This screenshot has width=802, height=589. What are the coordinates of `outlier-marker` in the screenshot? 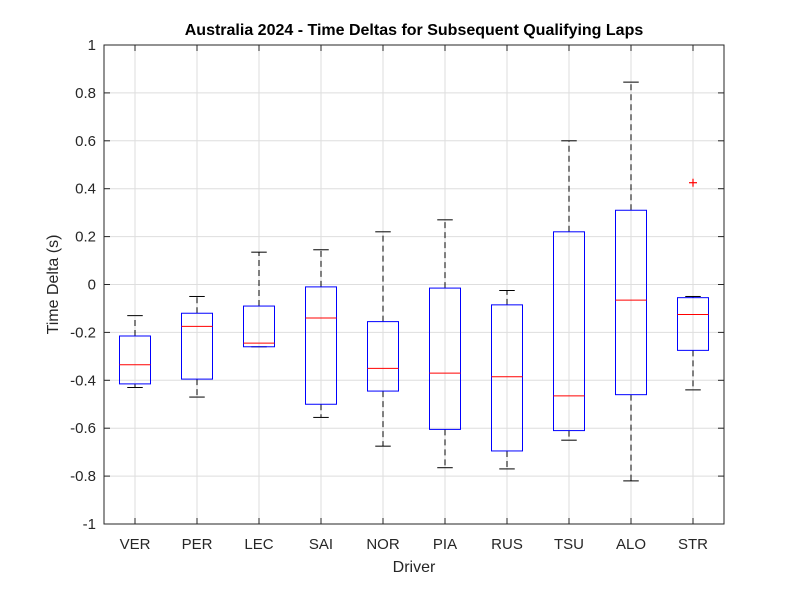 It's located at (693, 182).